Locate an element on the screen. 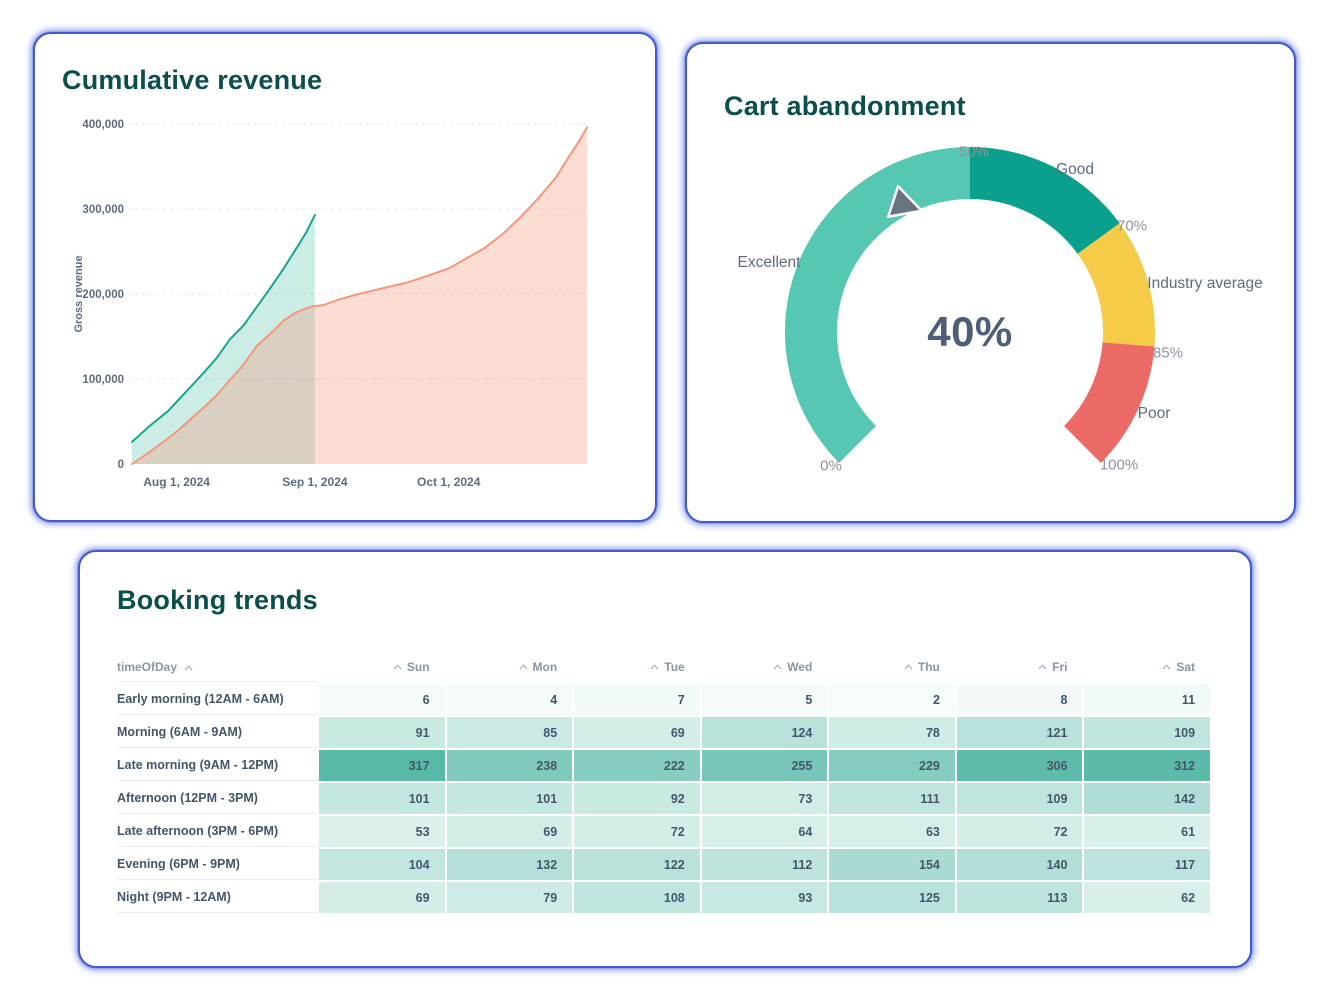 Image resolution: width=1323 pixels, height=995 pixels. x-axis-tick: Oct 1, 2024 is located at coordinates (449, 482).